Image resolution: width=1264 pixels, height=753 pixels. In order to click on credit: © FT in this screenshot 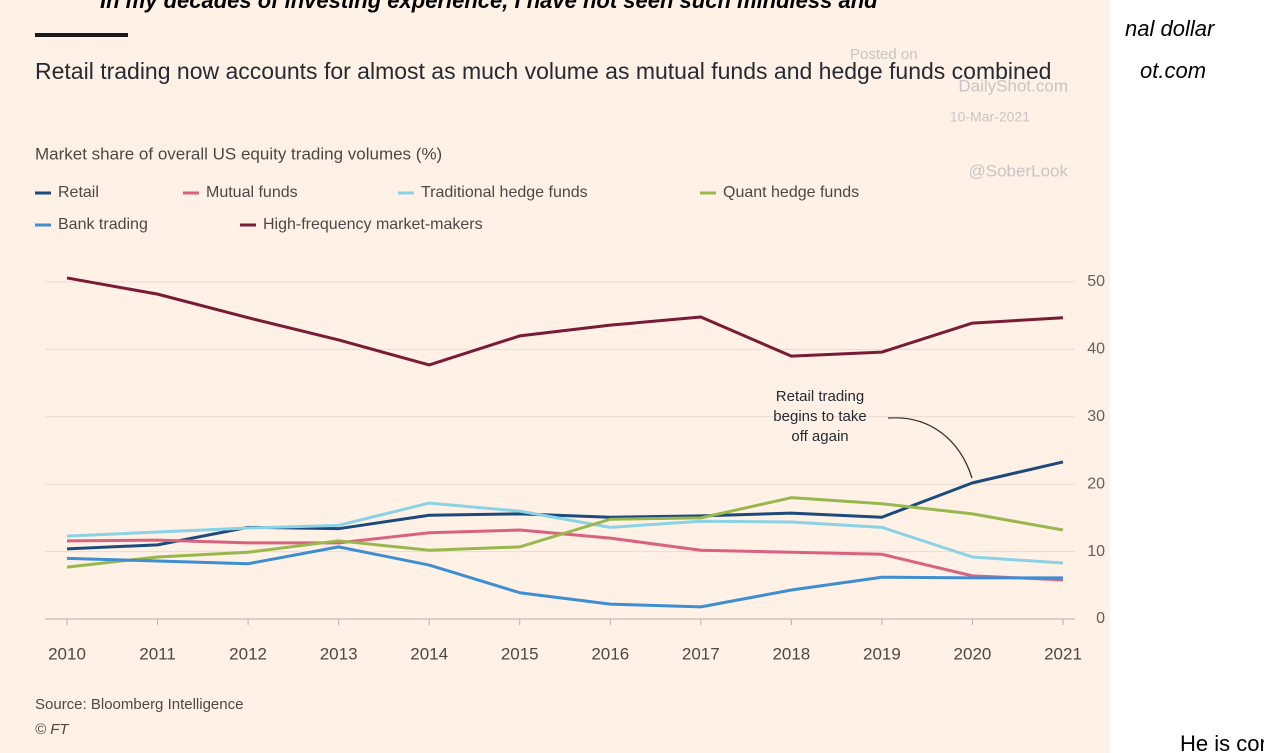, I will do `click(52, 729)`.